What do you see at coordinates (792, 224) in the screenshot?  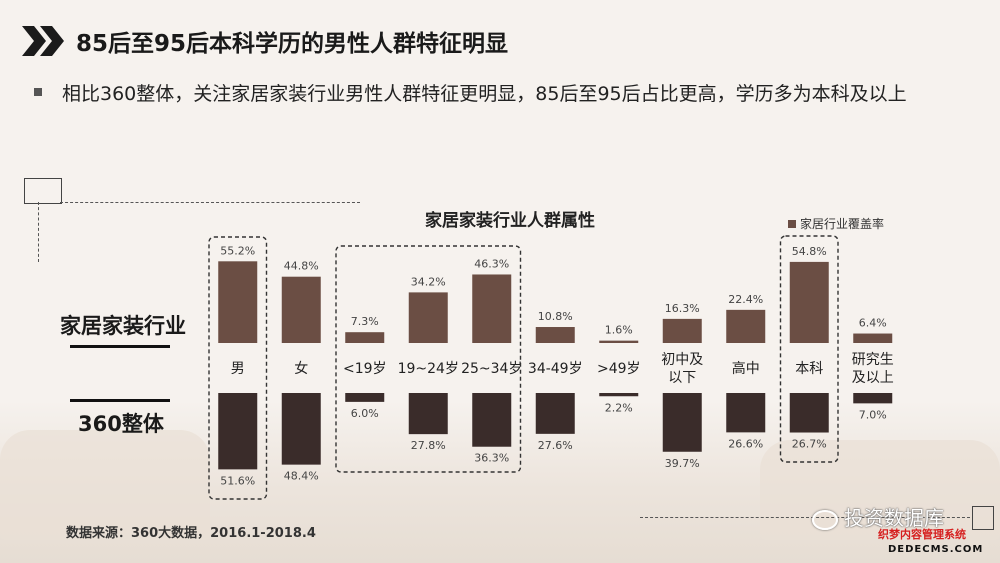 I see `legend-swatch` at bounding box center [792, 224].